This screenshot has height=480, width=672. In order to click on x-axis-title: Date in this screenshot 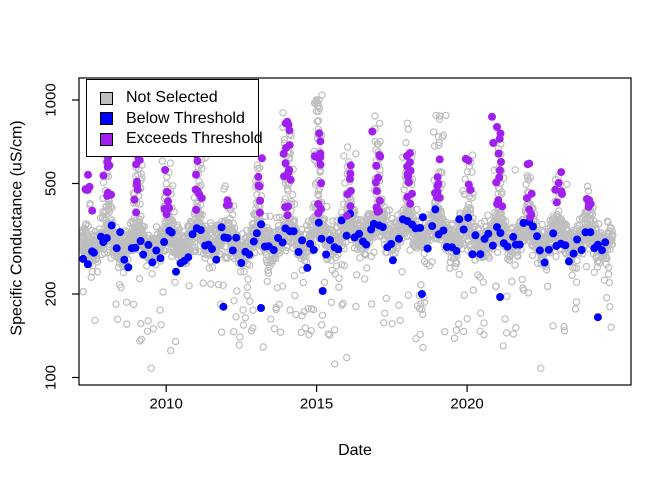, I will do `click(355, 450)`.